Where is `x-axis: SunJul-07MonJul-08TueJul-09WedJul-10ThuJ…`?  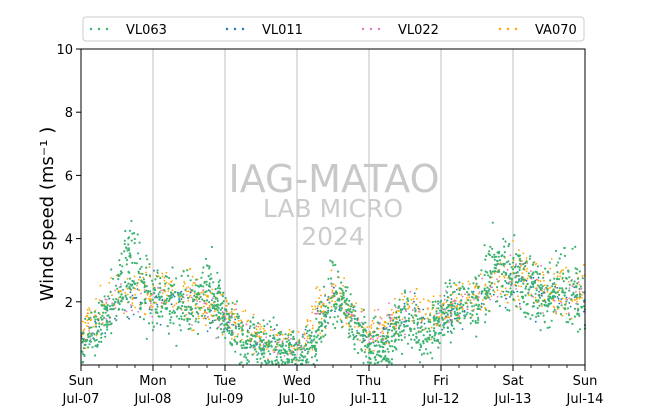
x-axis: SunJul-07MonJul-08TueJul-09WedJul-10ThuJ… is located at coordinates (332, 386).